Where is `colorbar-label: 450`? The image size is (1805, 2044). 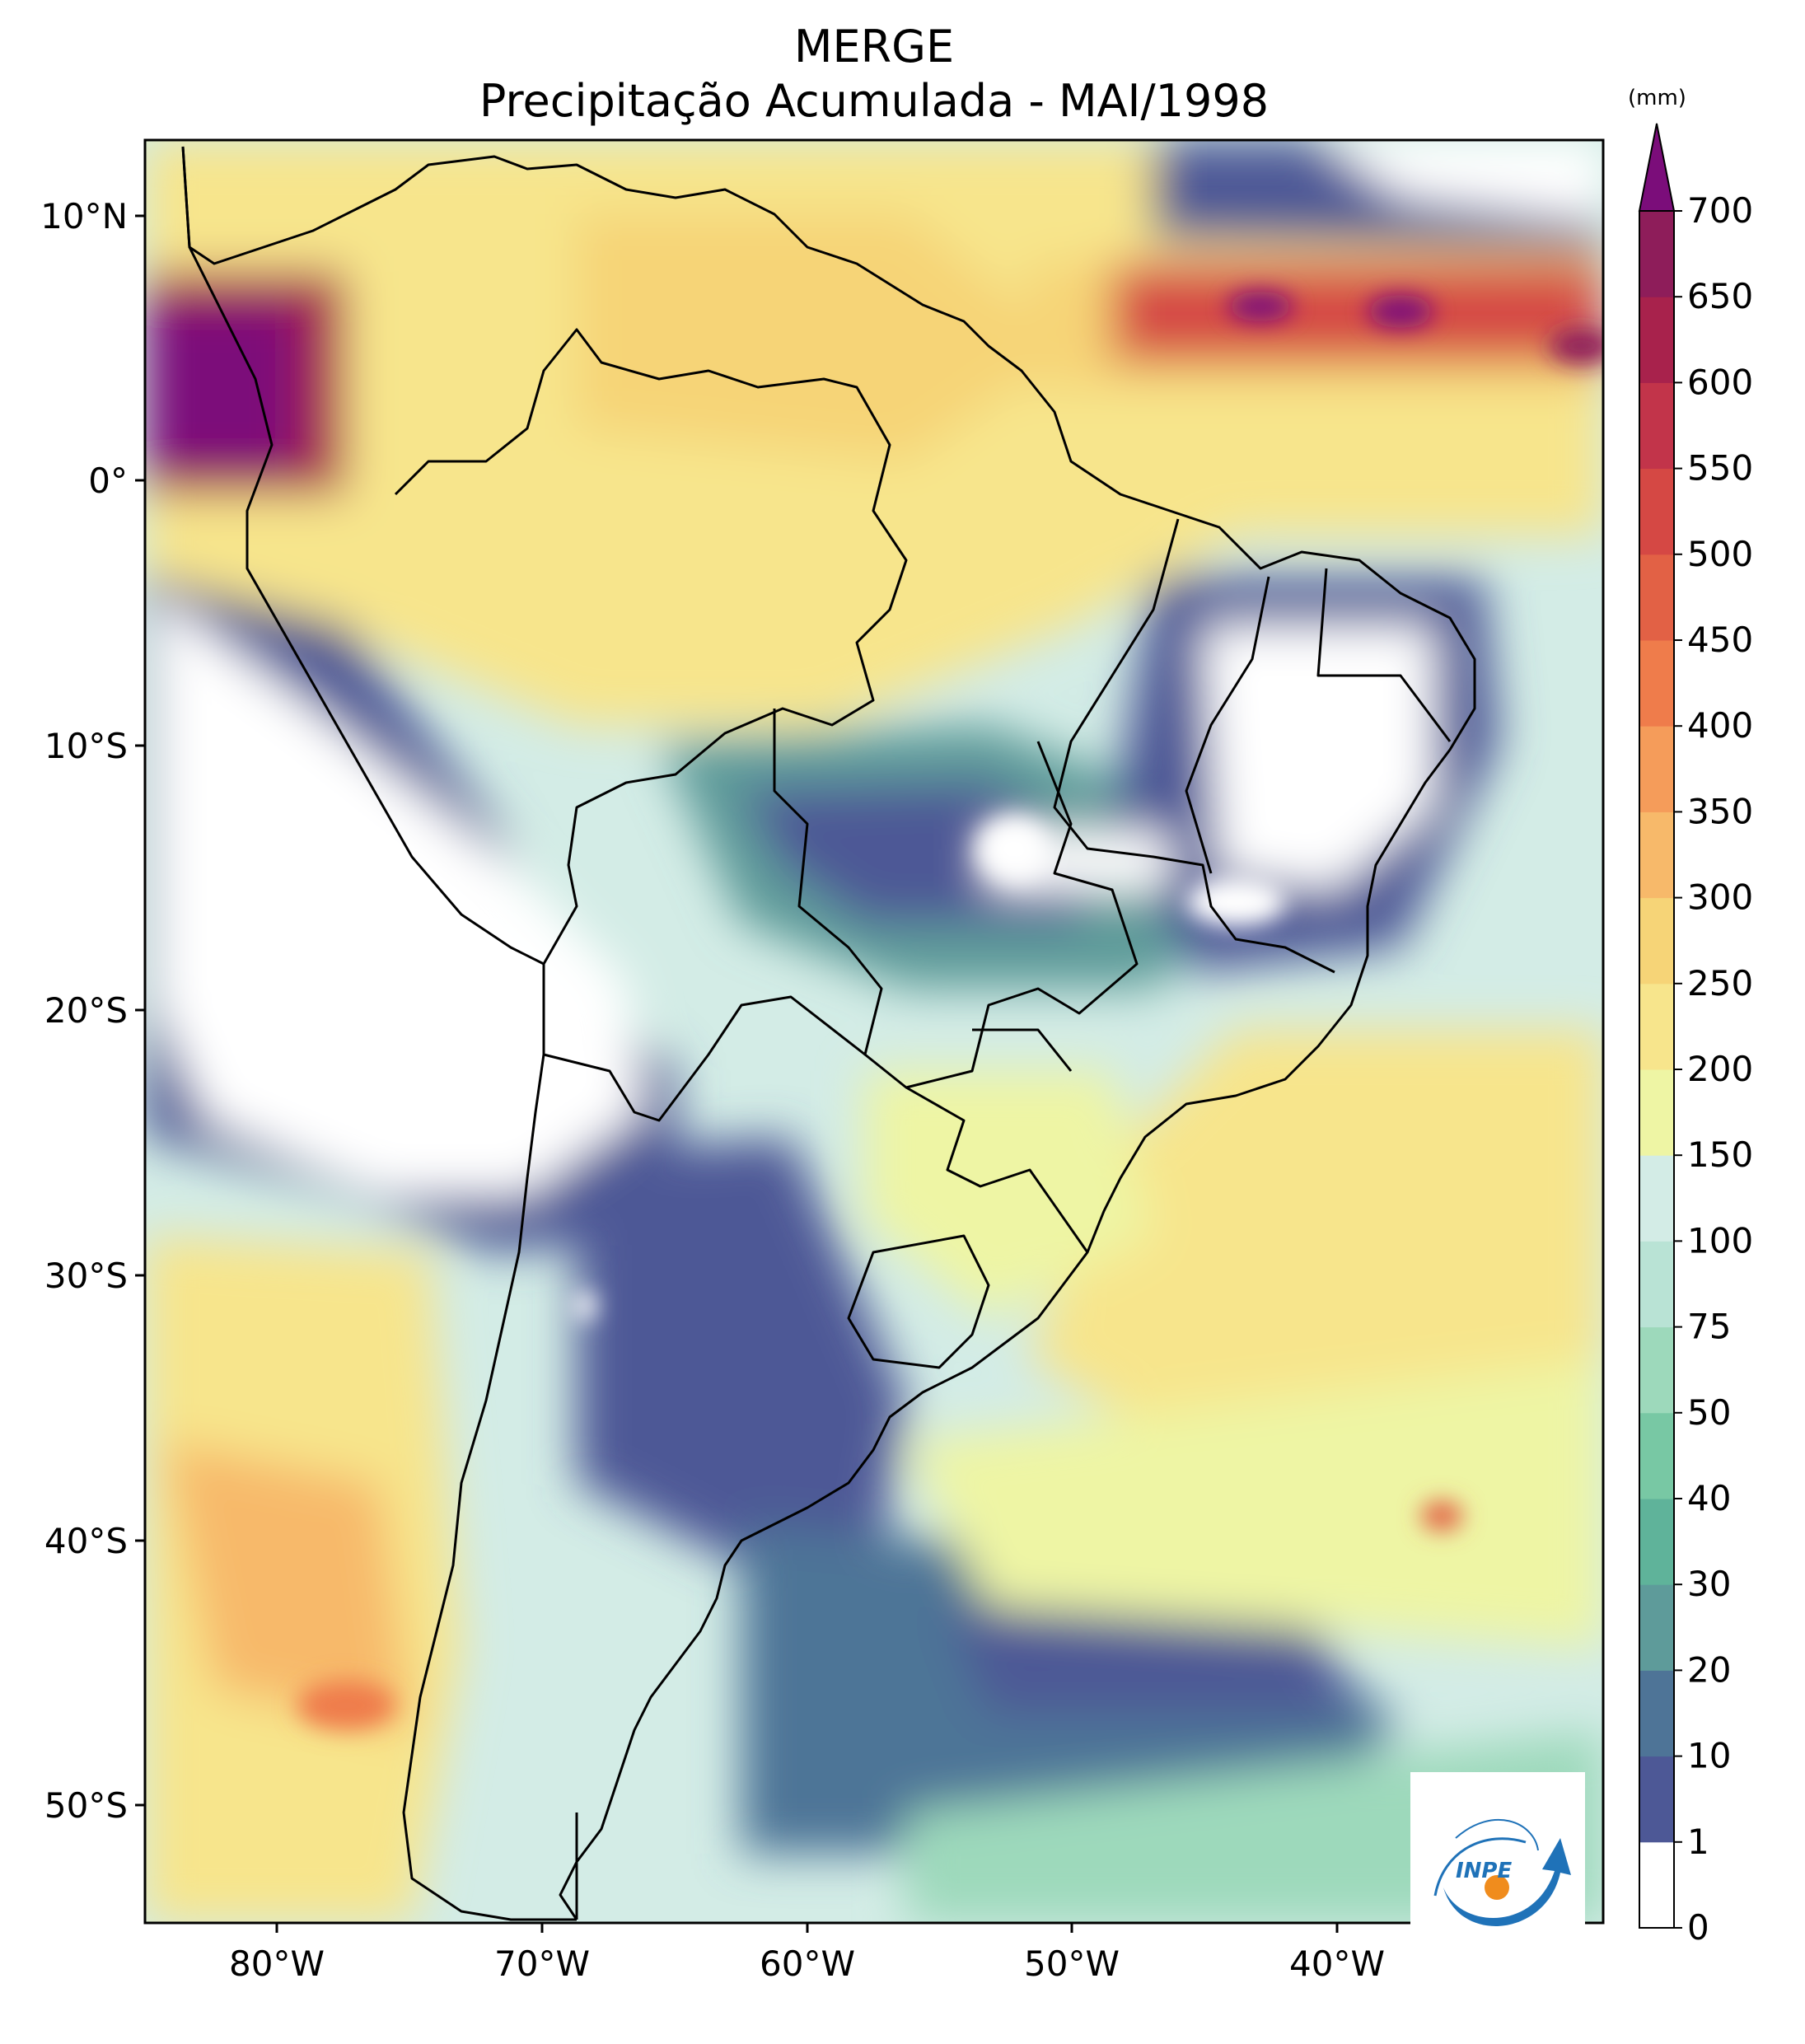 colorbar-label: 450 is located at coordinates (1720, 640).